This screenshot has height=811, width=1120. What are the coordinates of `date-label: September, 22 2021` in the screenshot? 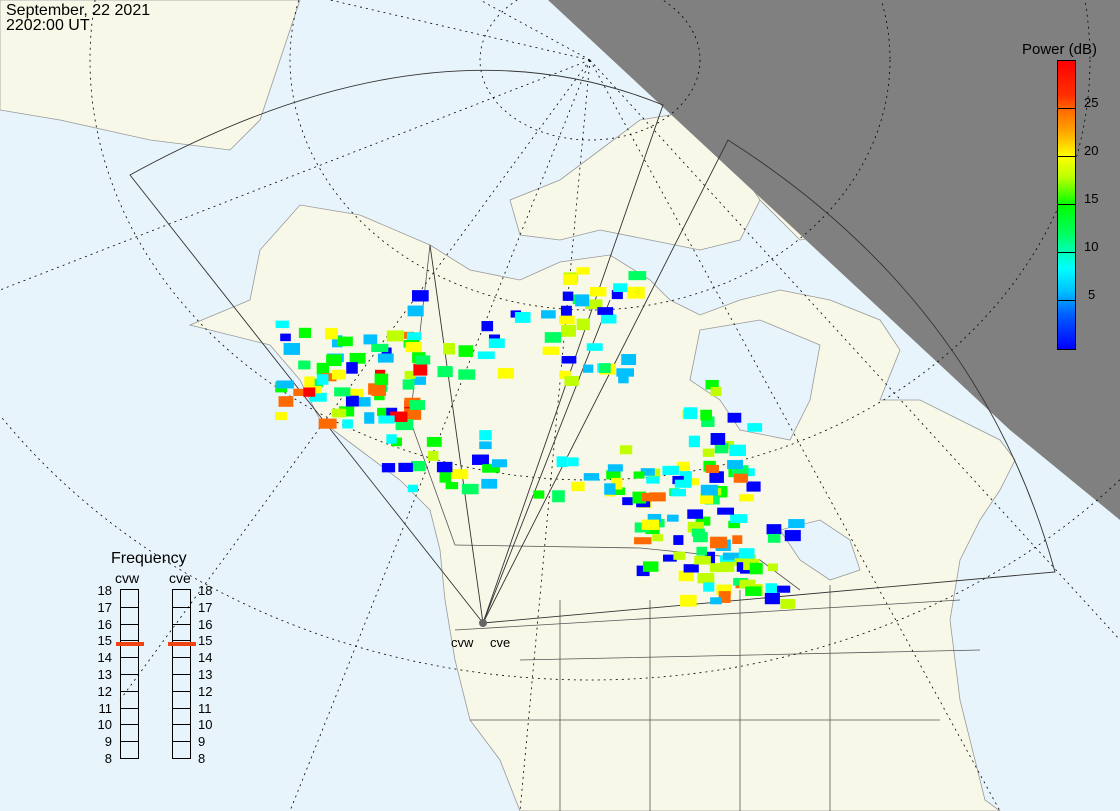 It's located at (78, 10).